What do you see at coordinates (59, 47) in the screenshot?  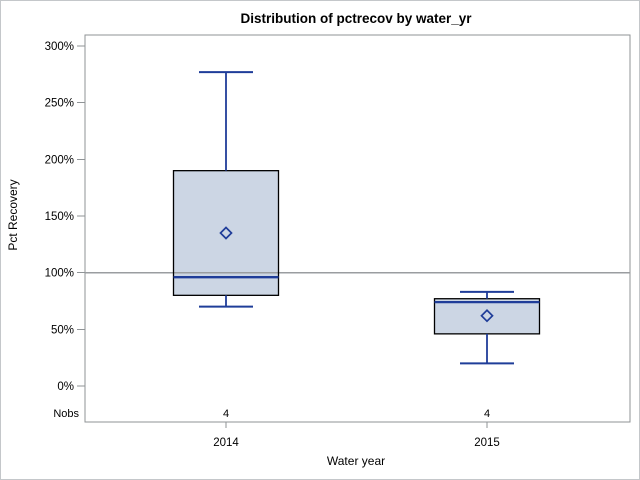 I see `y-tick-label: 300%` at bounding box center [59, 47].